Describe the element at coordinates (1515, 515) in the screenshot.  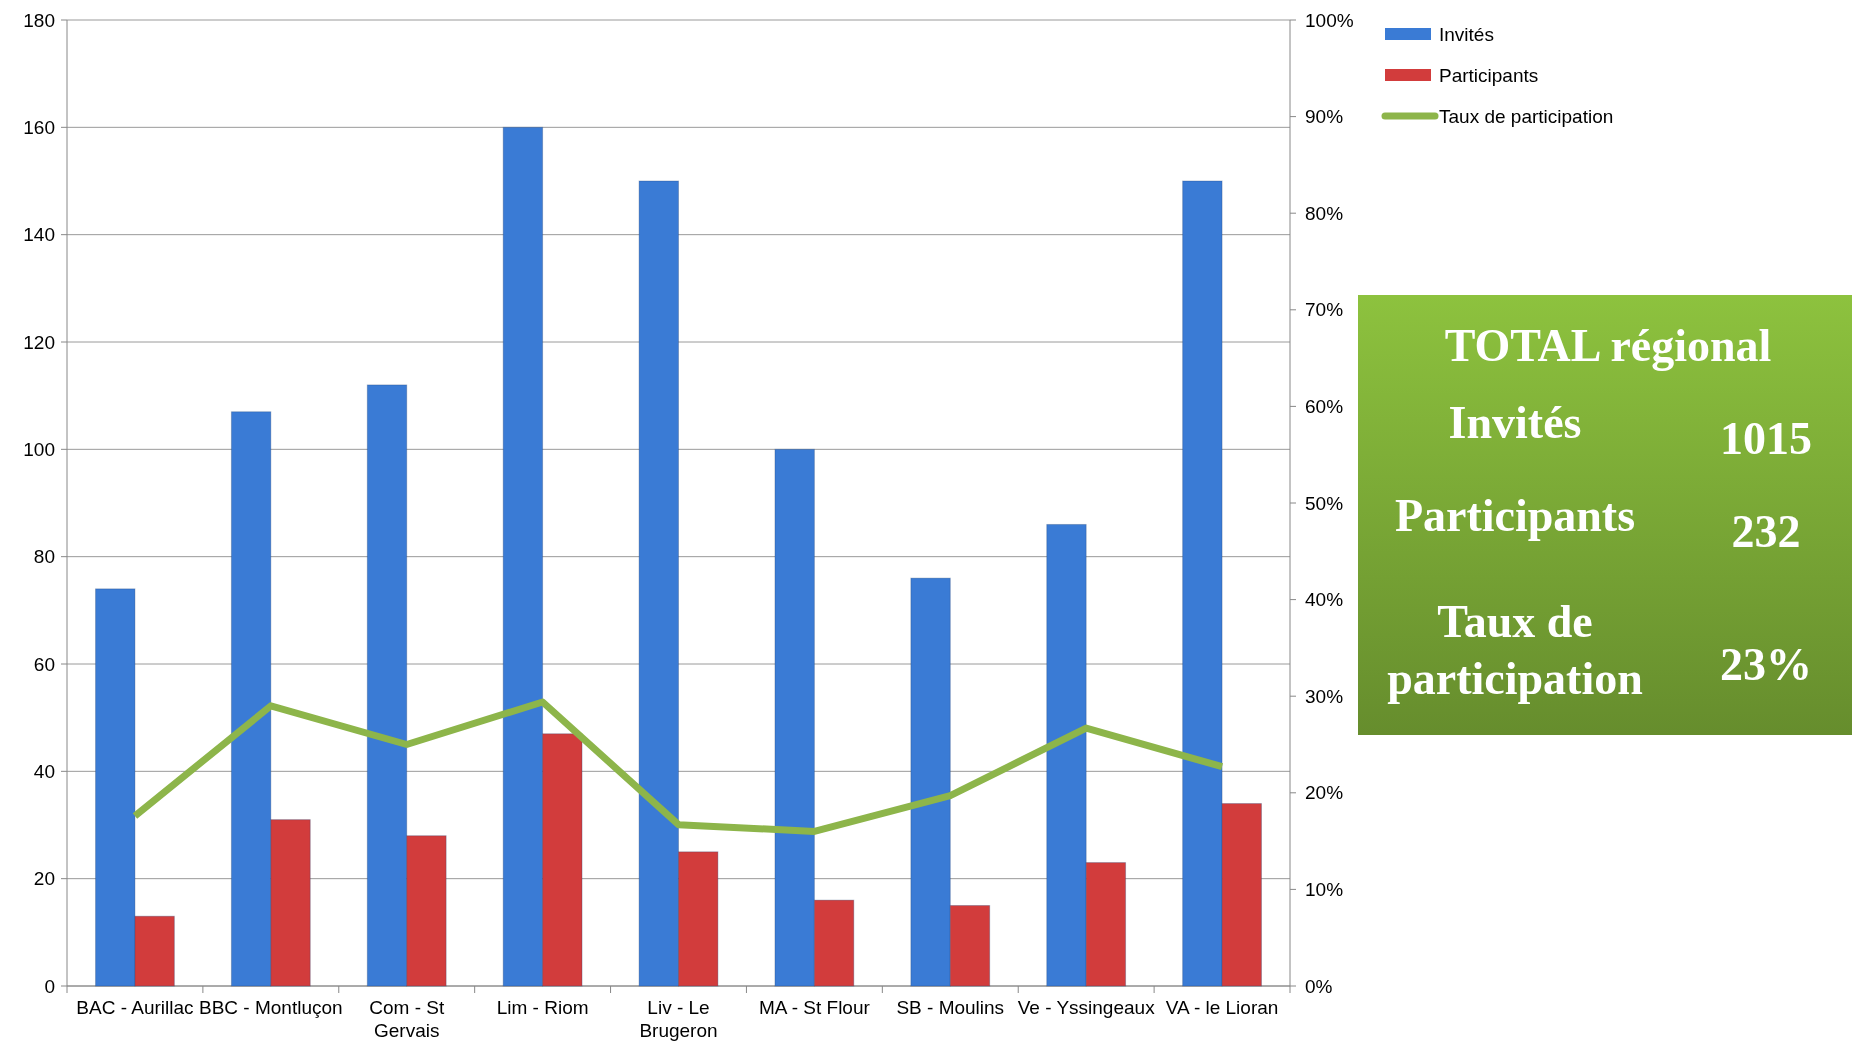
I see `category-label: Participants` at that location.